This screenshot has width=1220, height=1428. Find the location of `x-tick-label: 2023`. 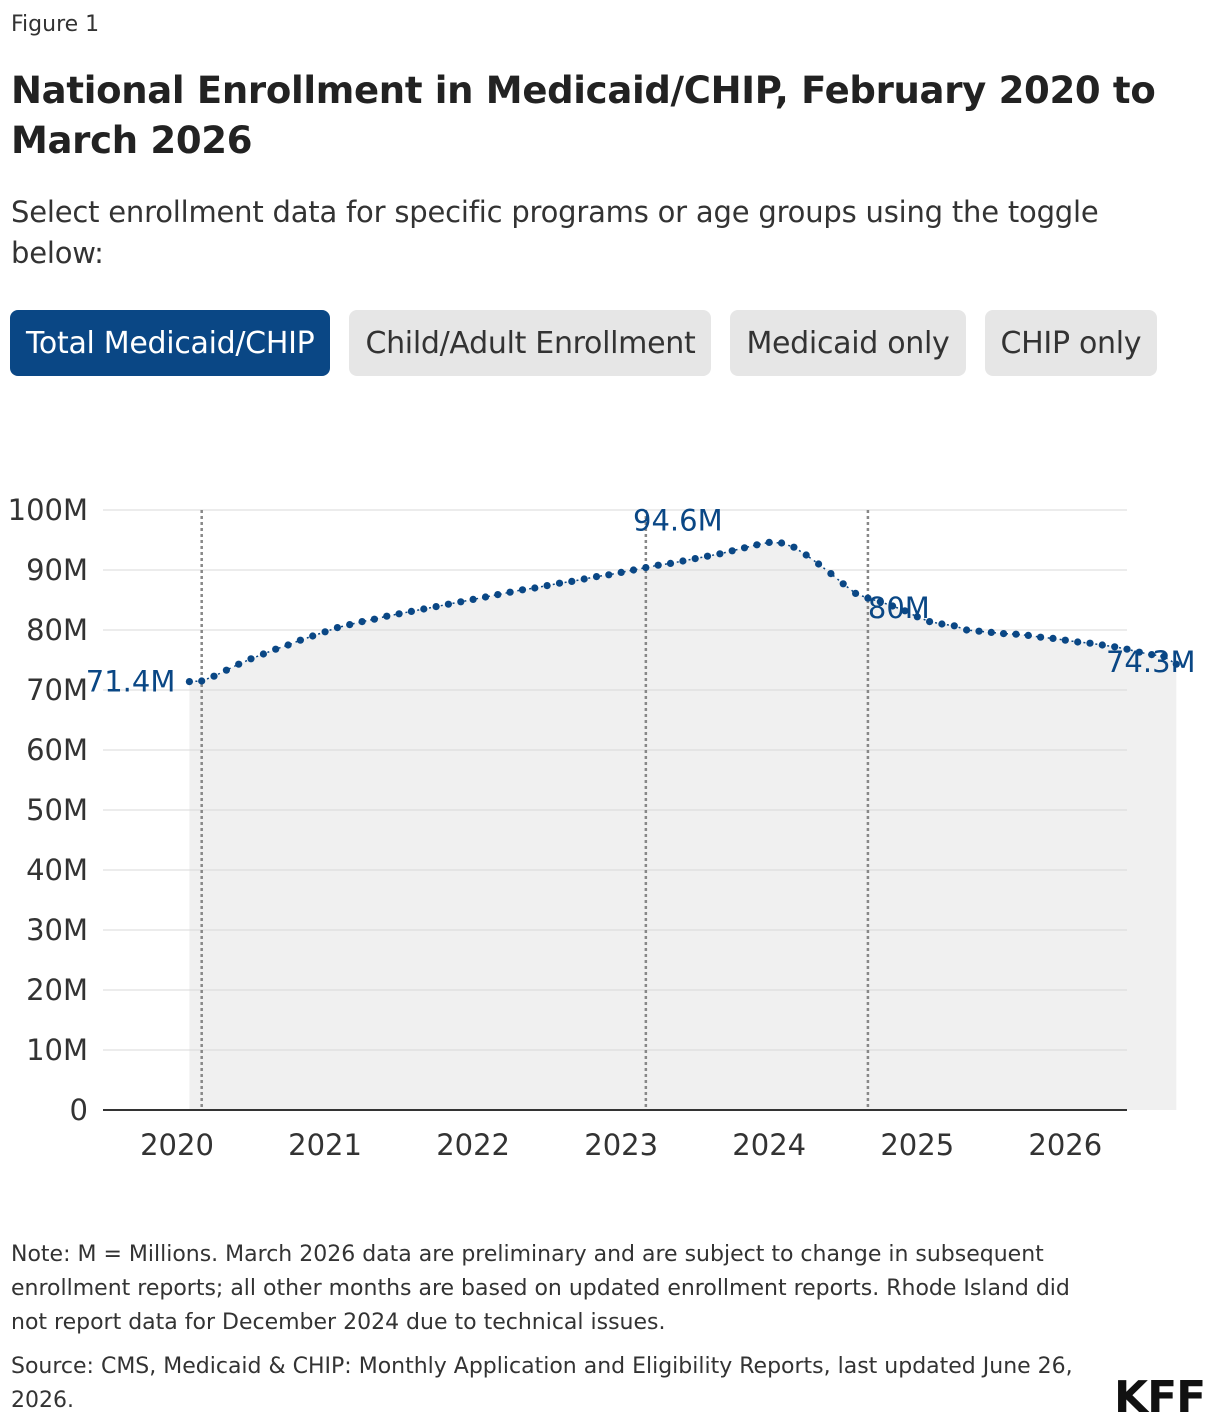

x-tick-label: 2023 is located at coordinates (621, 1145).